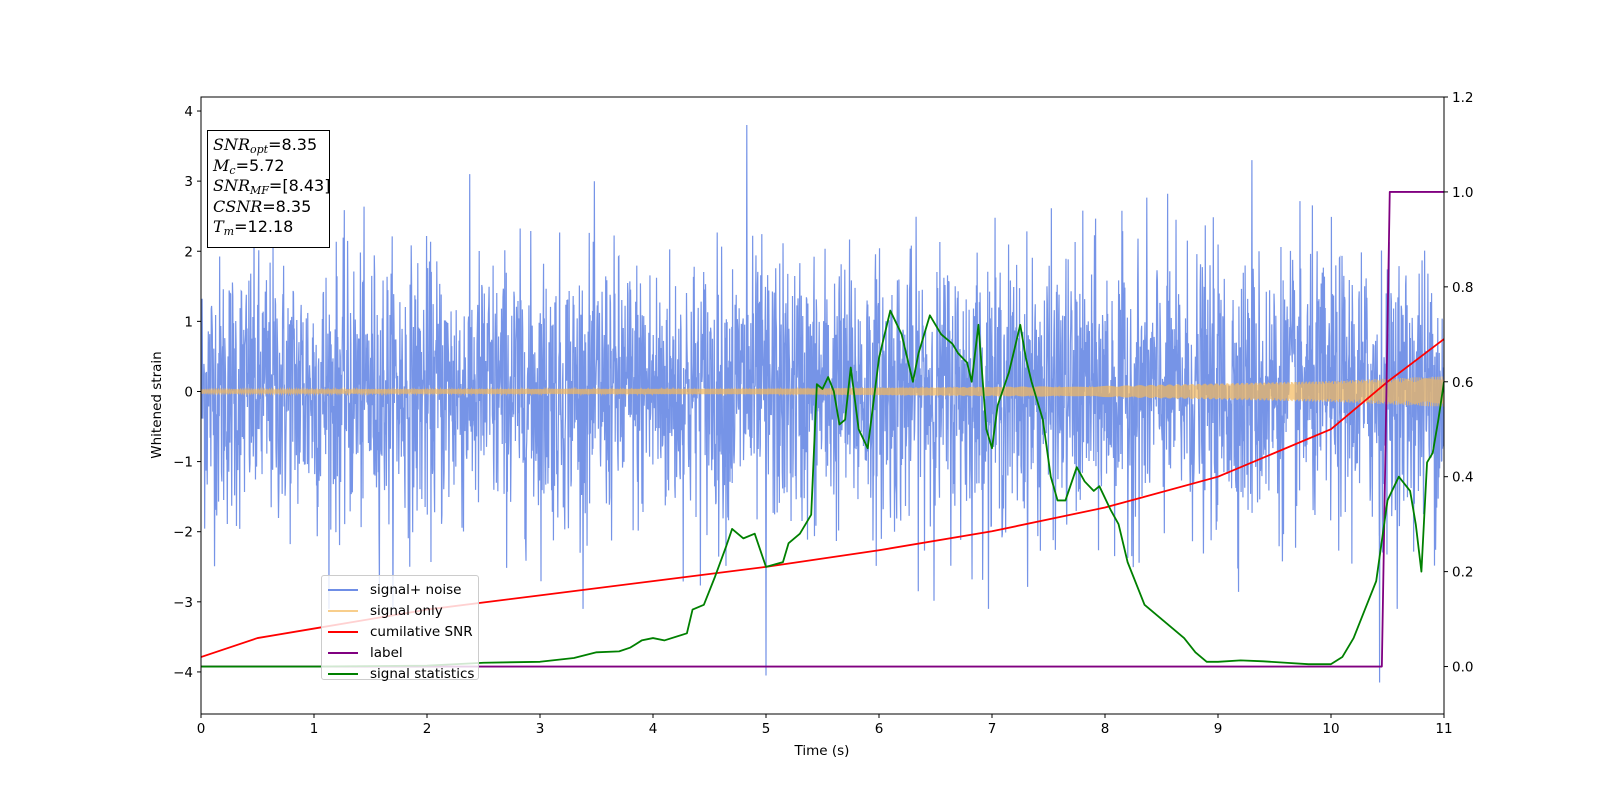 The height and width of the screenshot is (800, 1600). What do you see at coordinates (822, 391) in the screenshot?
I see `series-signal-only` at bounding box center [822, 391].